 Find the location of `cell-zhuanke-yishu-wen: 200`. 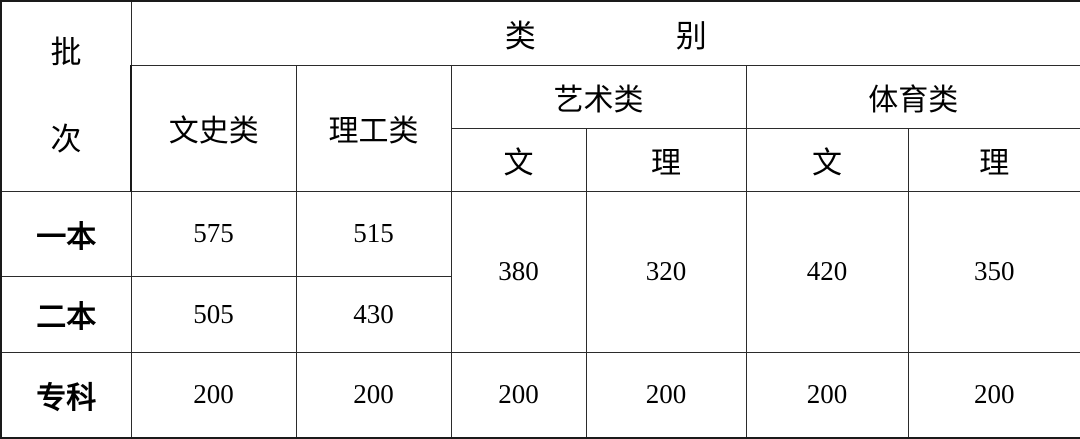

cell-zhuanke-yishu-wen: 200 is located at coordinates (518, 395).